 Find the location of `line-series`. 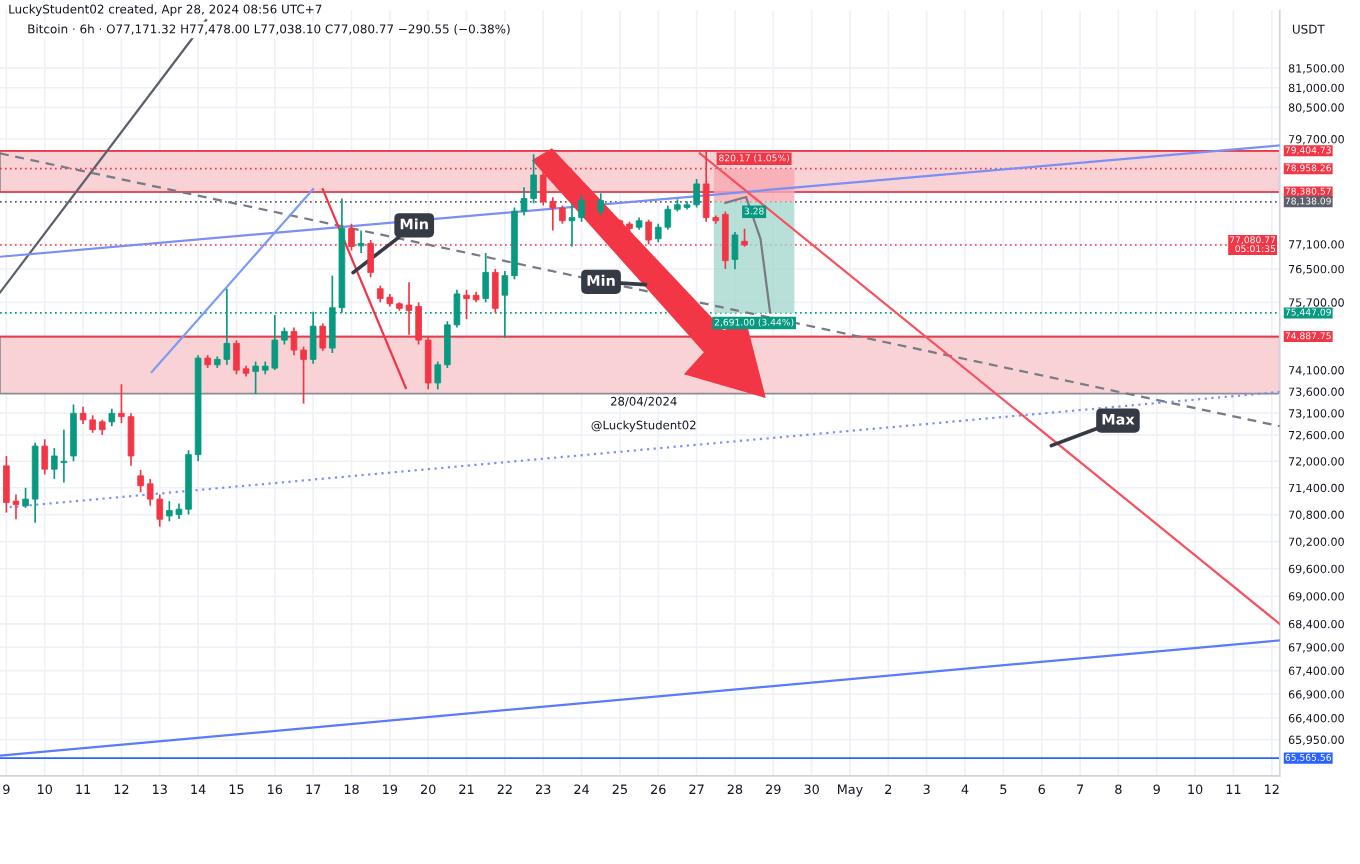

line-series is located at coordinates (748, 254).